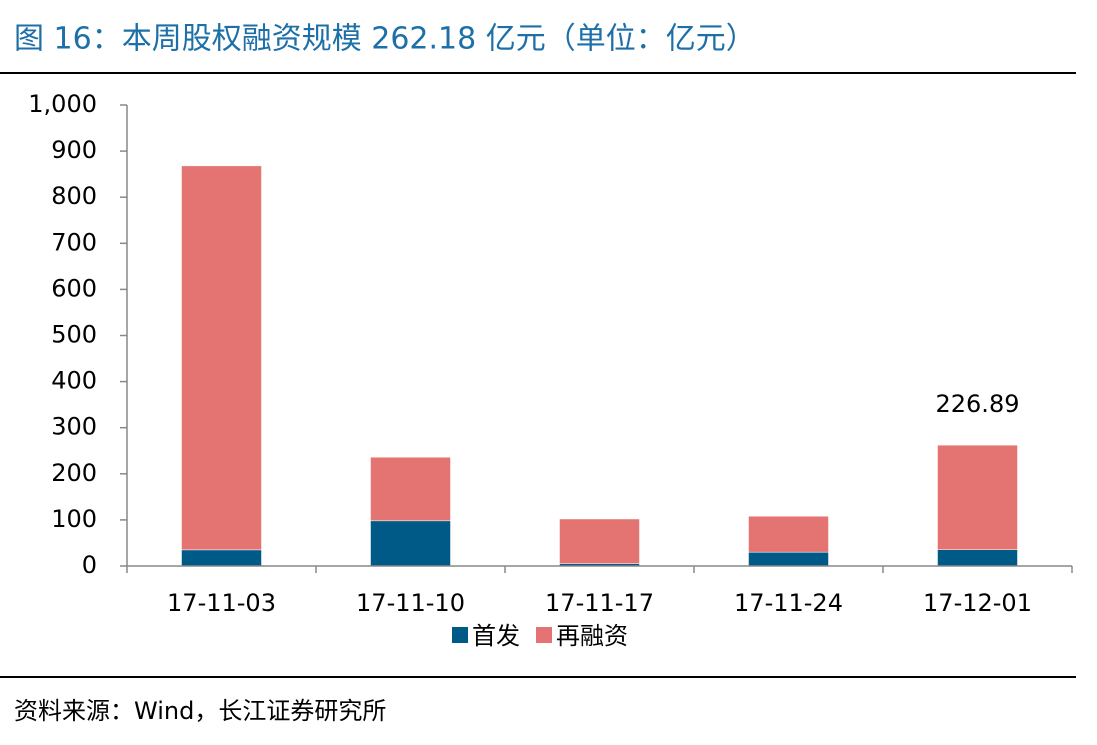 The width and height of the screenshot is (1097, 745). Describe the element at coordinates (74, 335) in the screenshot. I see `y-tick-label: 500` at that location.